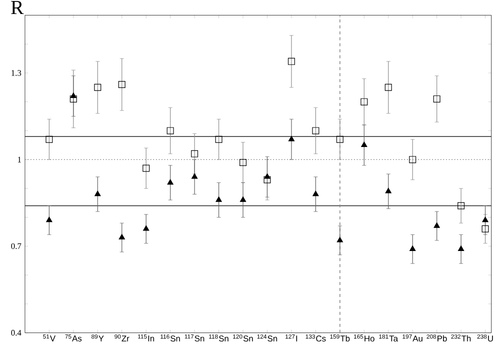 The image size is (495, 352). What do you see at coordinates (170, 338) in the screenshot?
I see `x-tick-label: $^{116}$Sn` at bounding box center [170, 338].